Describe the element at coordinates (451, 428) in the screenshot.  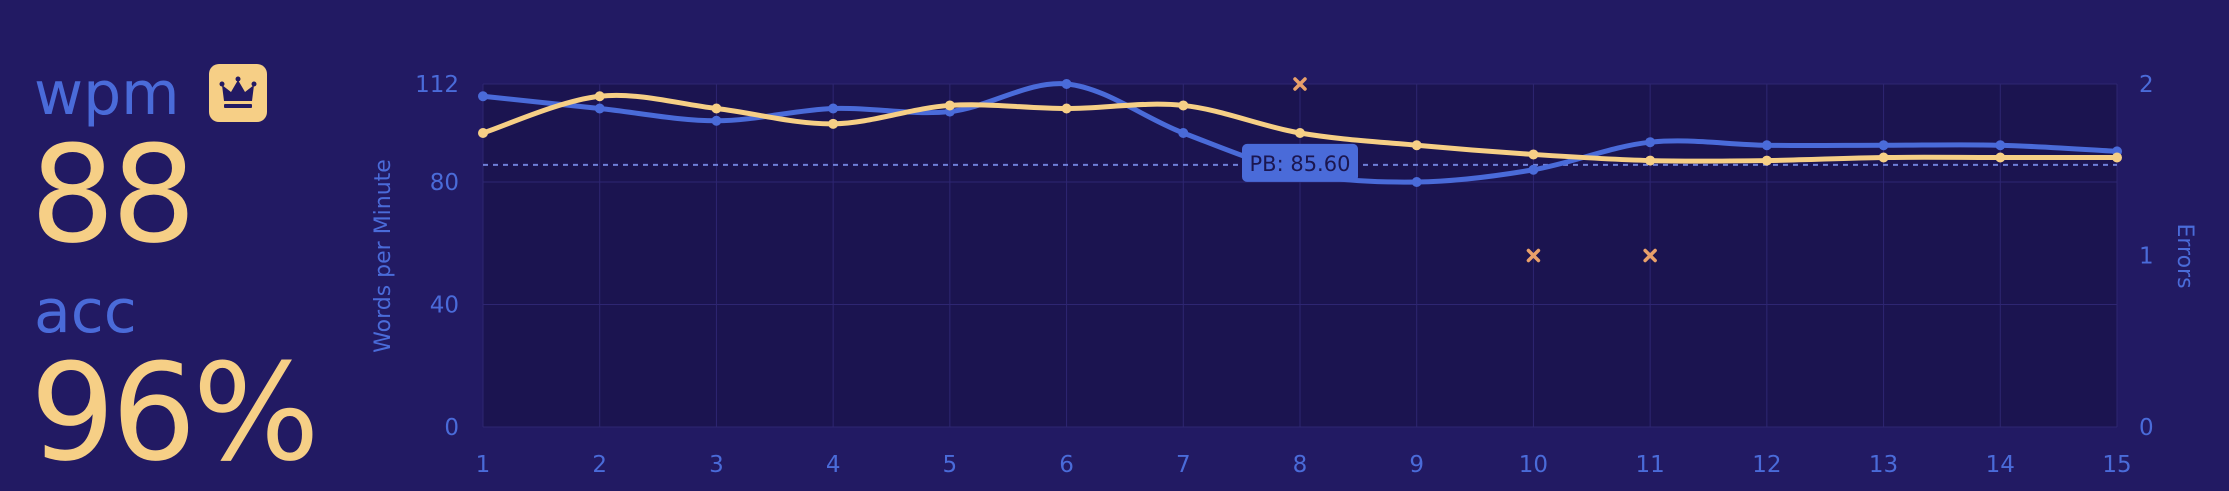
I see `y-tick-label: 0` at that location.